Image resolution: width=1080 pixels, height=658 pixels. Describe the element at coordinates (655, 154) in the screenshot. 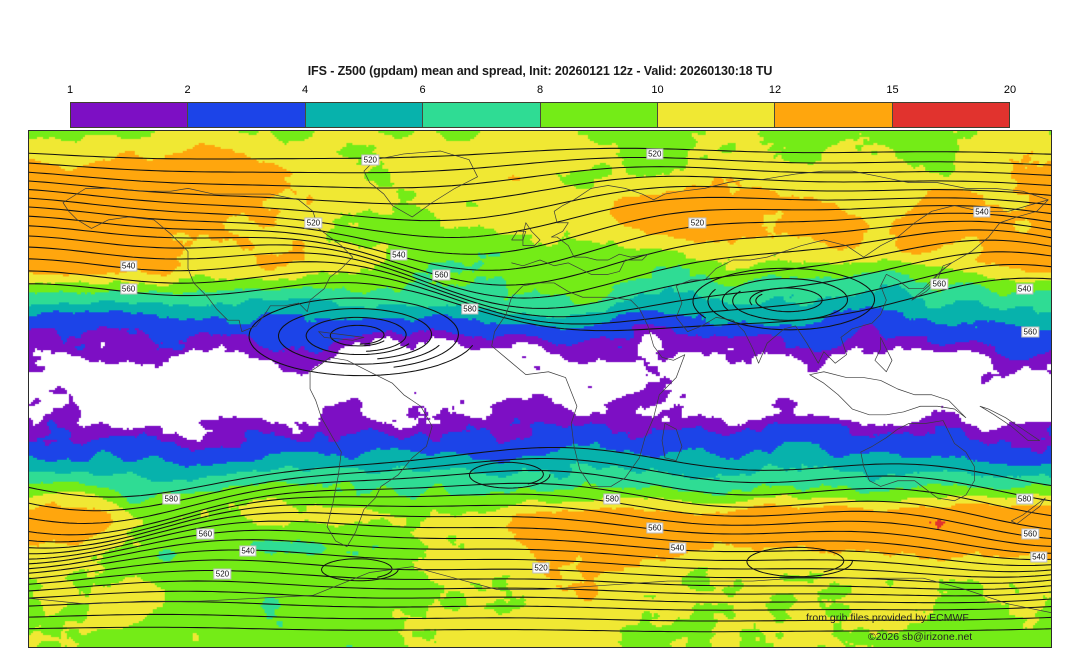

I see `contour-label-520-1: 520` at that location.